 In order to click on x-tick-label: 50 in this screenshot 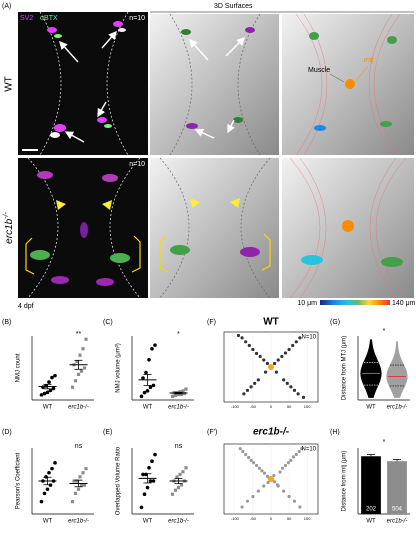, I will do `click(289, 406)`.